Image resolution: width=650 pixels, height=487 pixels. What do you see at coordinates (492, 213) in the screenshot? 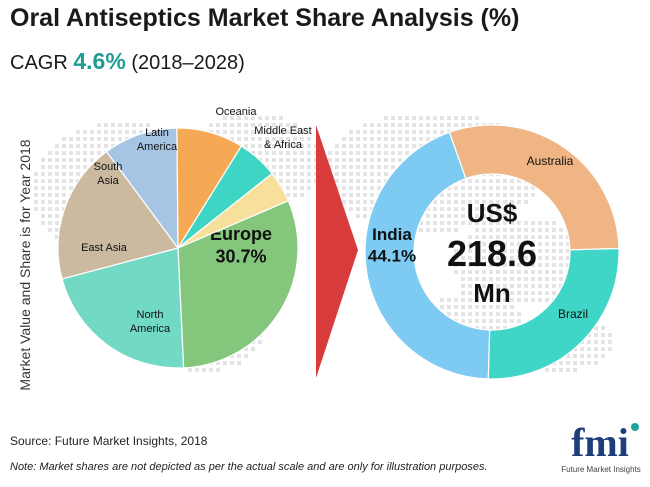
I see `donut-center-currency: US$` at bounding box center [492, 213].